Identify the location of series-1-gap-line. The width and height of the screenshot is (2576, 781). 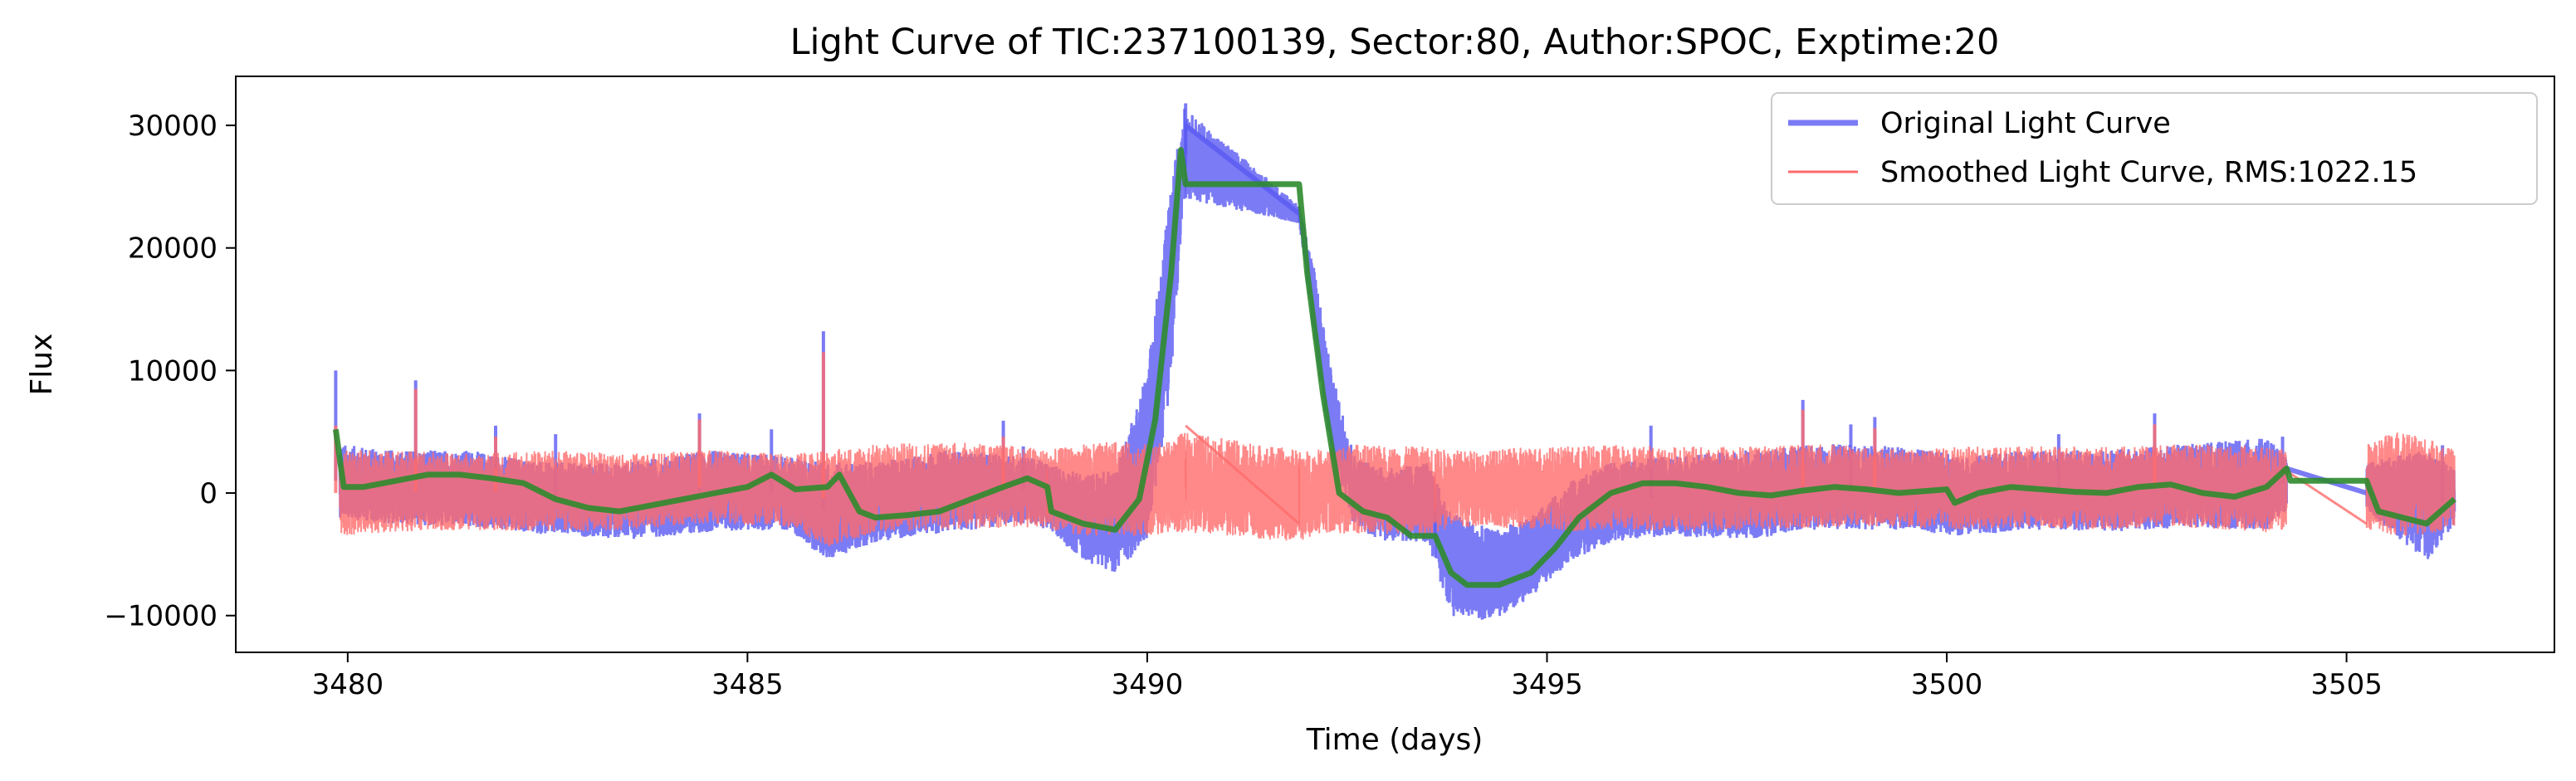
(1242, 474).